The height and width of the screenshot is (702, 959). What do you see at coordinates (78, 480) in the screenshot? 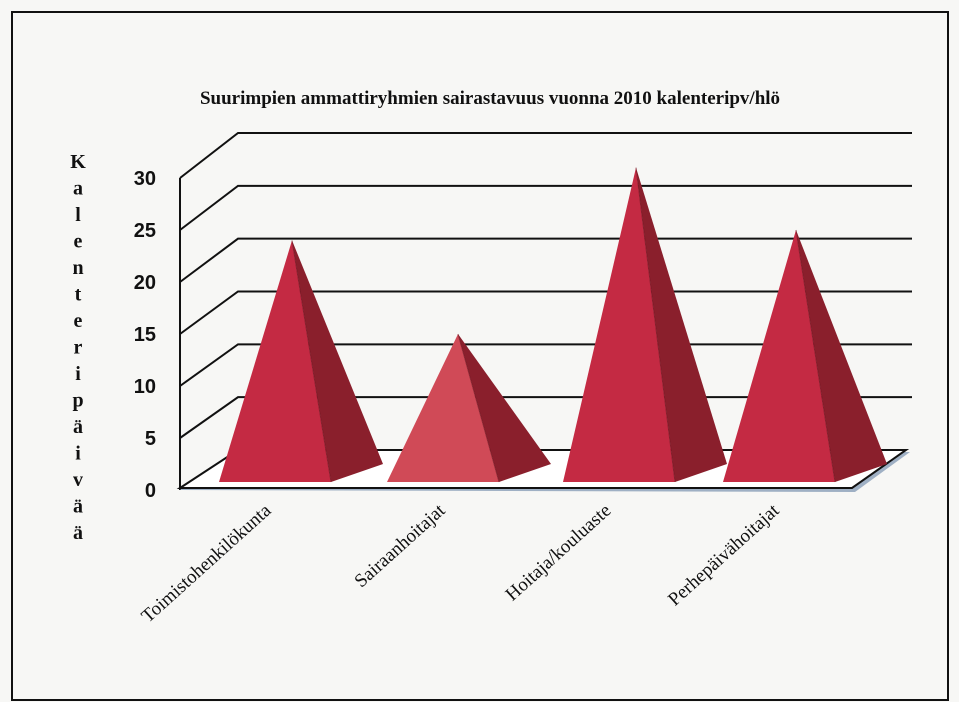
I see `y-axis-label-letter: v` at bounding box center [78, 480].